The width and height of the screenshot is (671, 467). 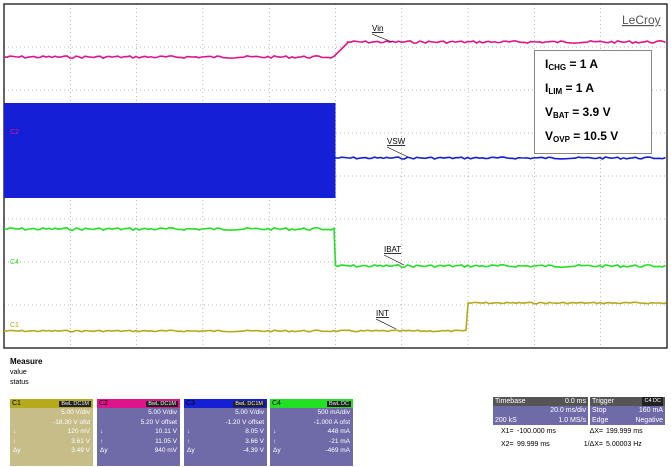 What do you see at coordinates (339, 403) in the screenshot?
I see `coupling-badge: BwL DC` at bounding box center [339, 403].